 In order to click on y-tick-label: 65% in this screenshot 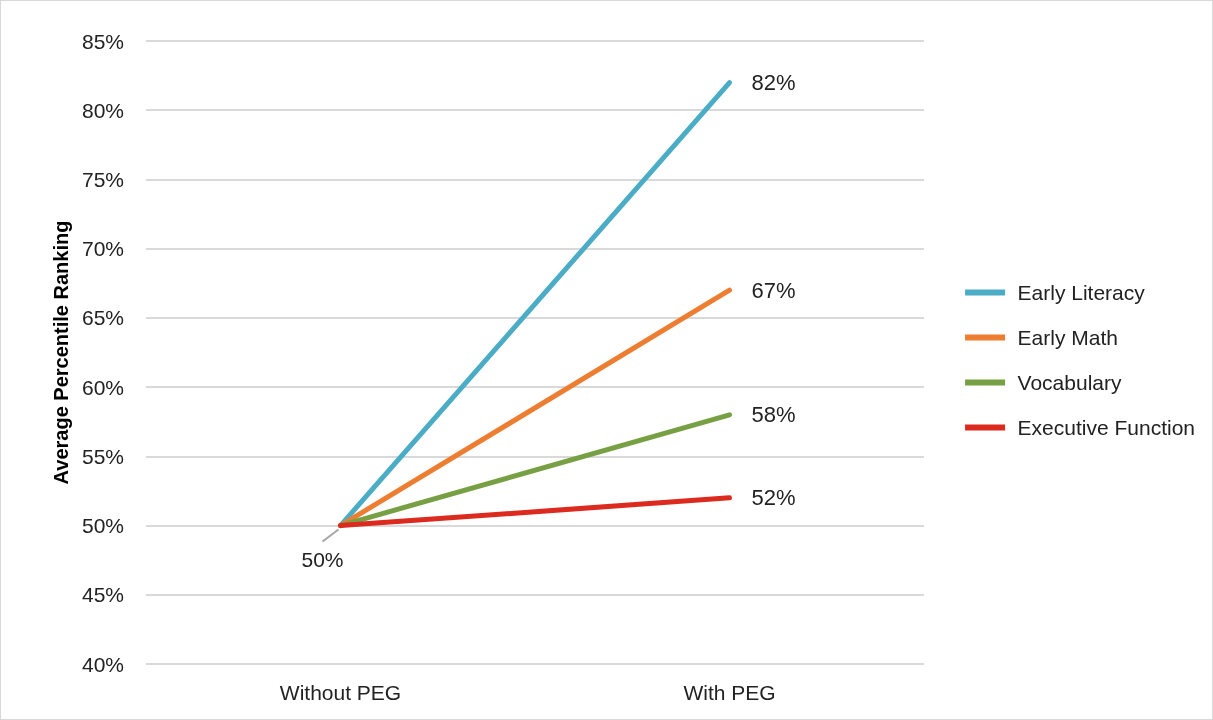, I will do `click(102, 318)`.